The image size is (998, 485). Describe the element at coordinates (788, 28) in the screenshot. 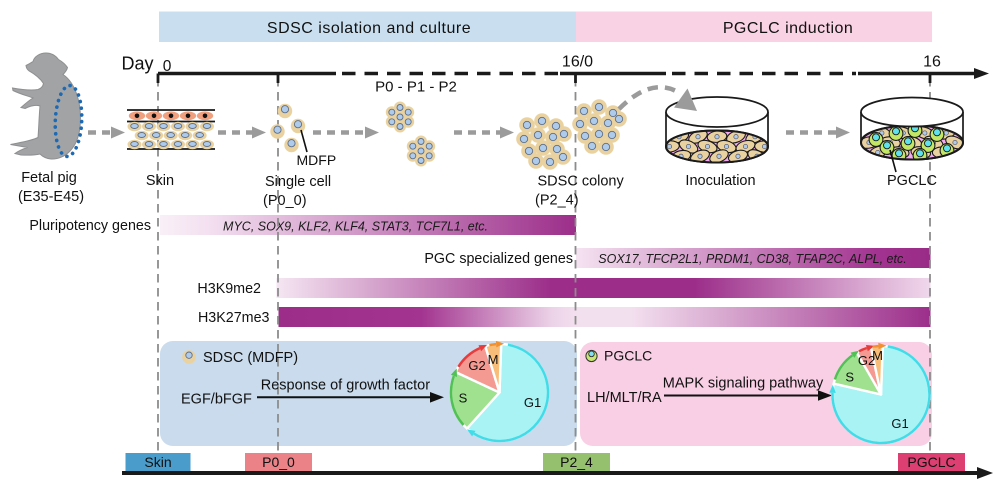

I see `svg-text: PGCLC induction` at that location.